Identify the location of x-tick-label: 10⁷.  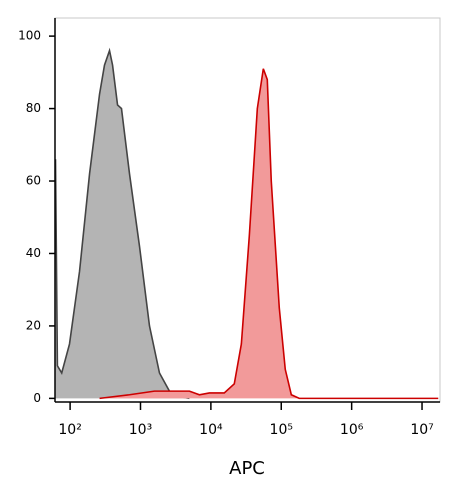
(421, 430).